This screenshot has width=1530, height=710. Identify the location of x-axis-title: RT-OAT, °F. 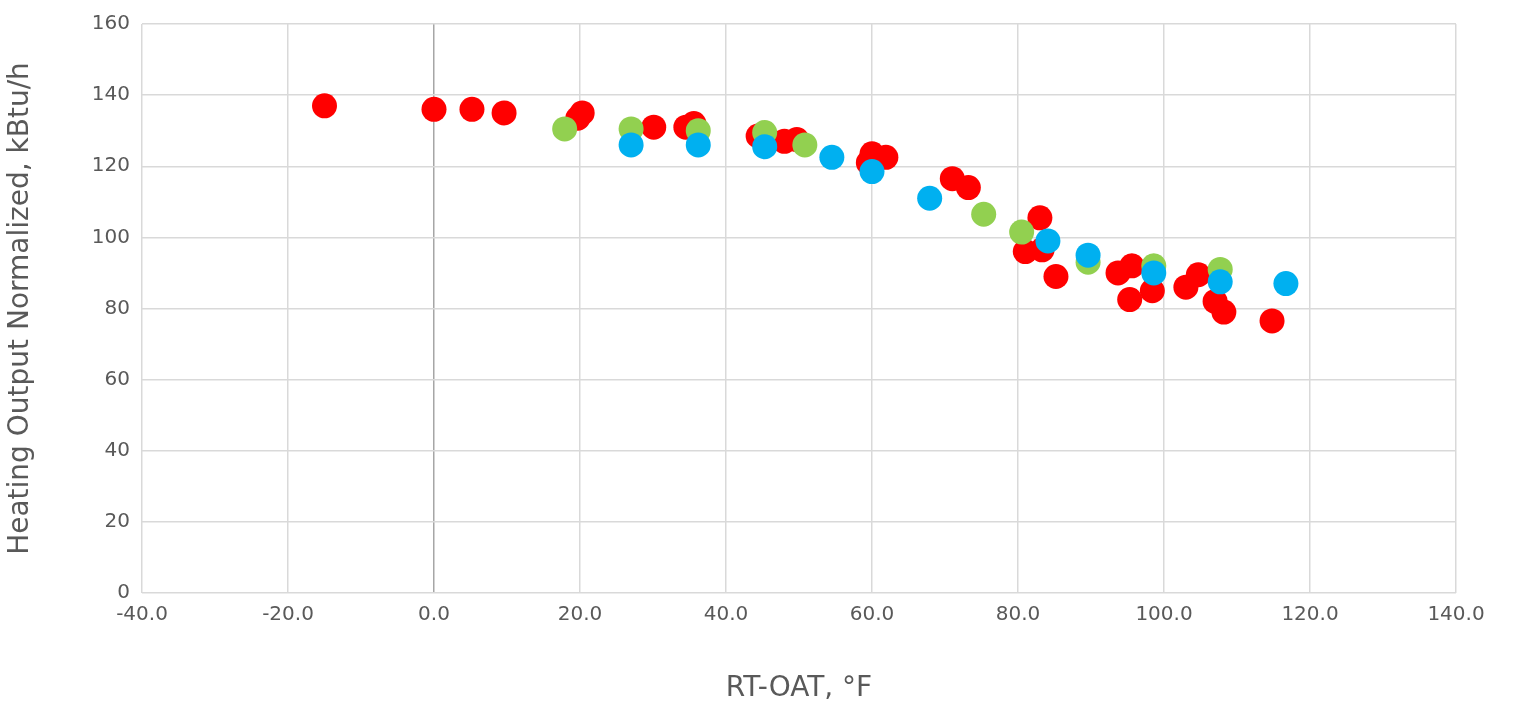
(799, 687).